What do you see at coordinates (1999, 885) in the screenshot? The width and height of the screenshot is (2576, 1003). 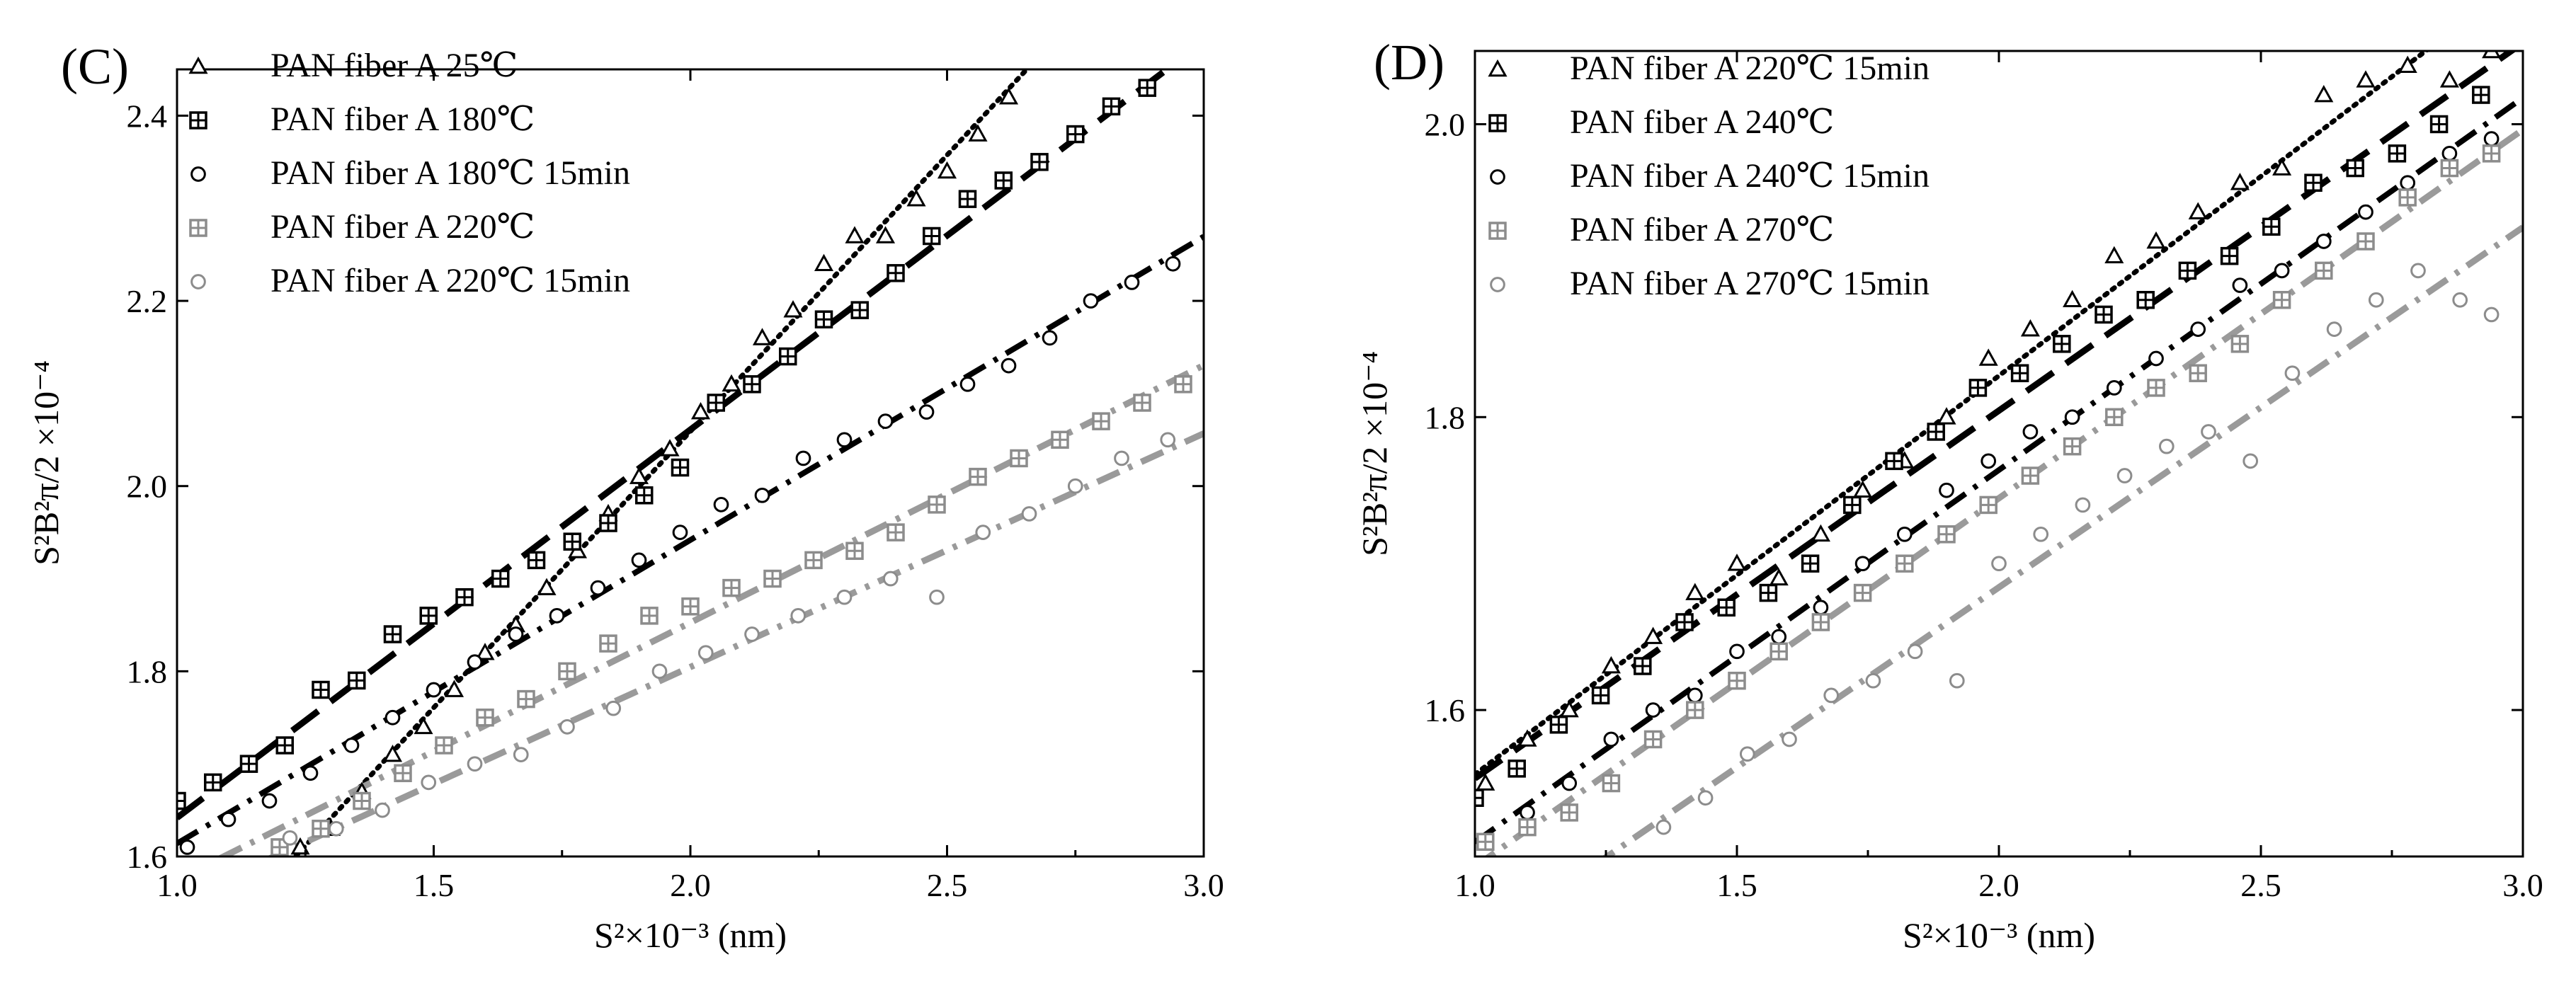 I see `x-tick-label: 2.0` at bounding box center [1999, 885].